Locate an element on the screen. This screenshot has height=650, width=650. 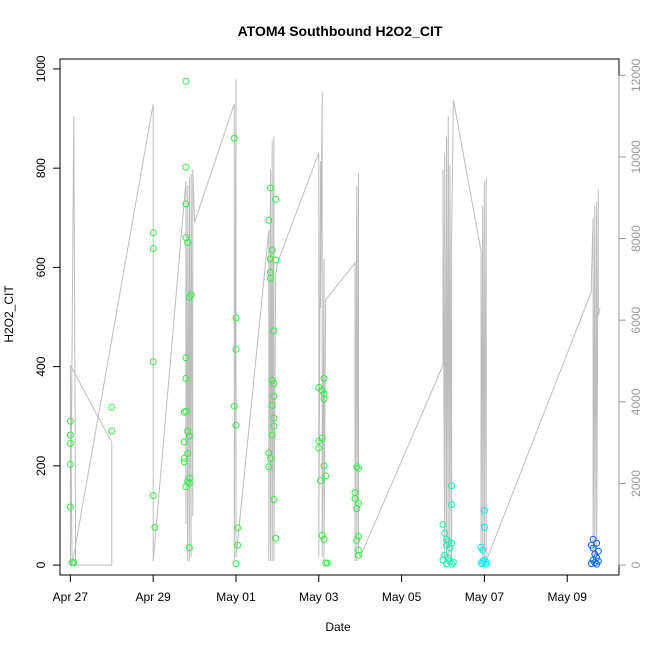
y2-tick-label: 0 is located at coordinates (636, 564).